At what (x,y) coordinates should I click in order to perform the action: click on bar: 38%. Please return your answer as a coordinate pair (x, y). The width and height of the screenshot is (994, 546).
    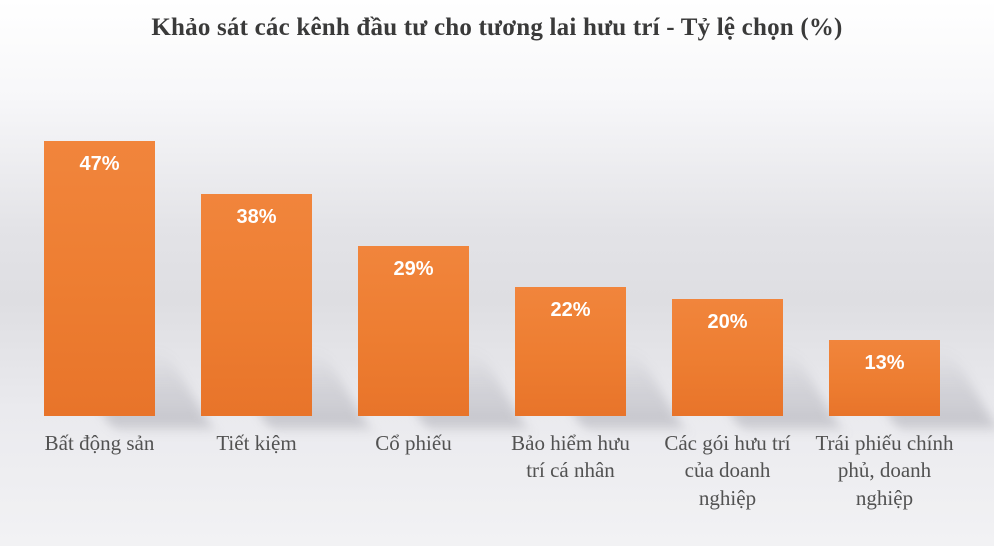
    Looking at the image, I should click on (256, 305).